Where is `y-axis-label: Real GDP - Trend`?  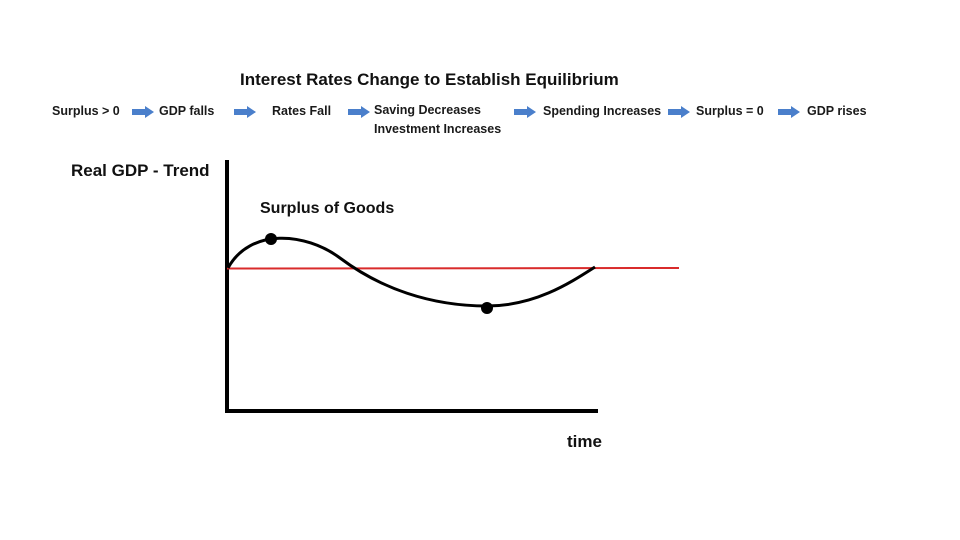
y-axis-label: Real GDP - Trend is located at coordinates (140, 170).